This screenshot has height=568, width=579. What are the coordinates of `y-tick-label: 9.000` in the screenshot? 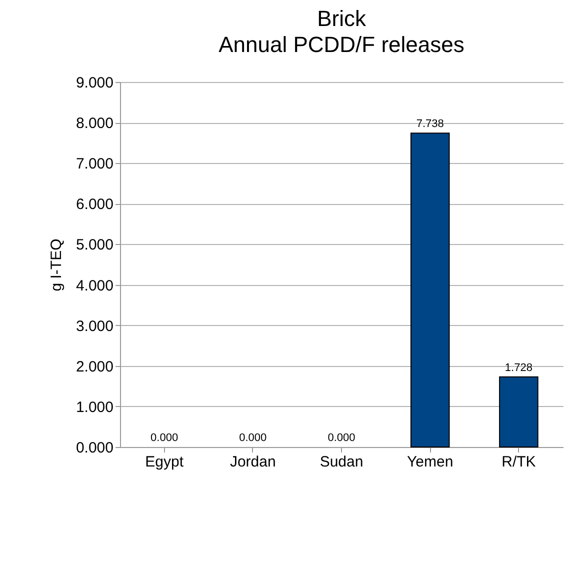 It's located at (95, 83).